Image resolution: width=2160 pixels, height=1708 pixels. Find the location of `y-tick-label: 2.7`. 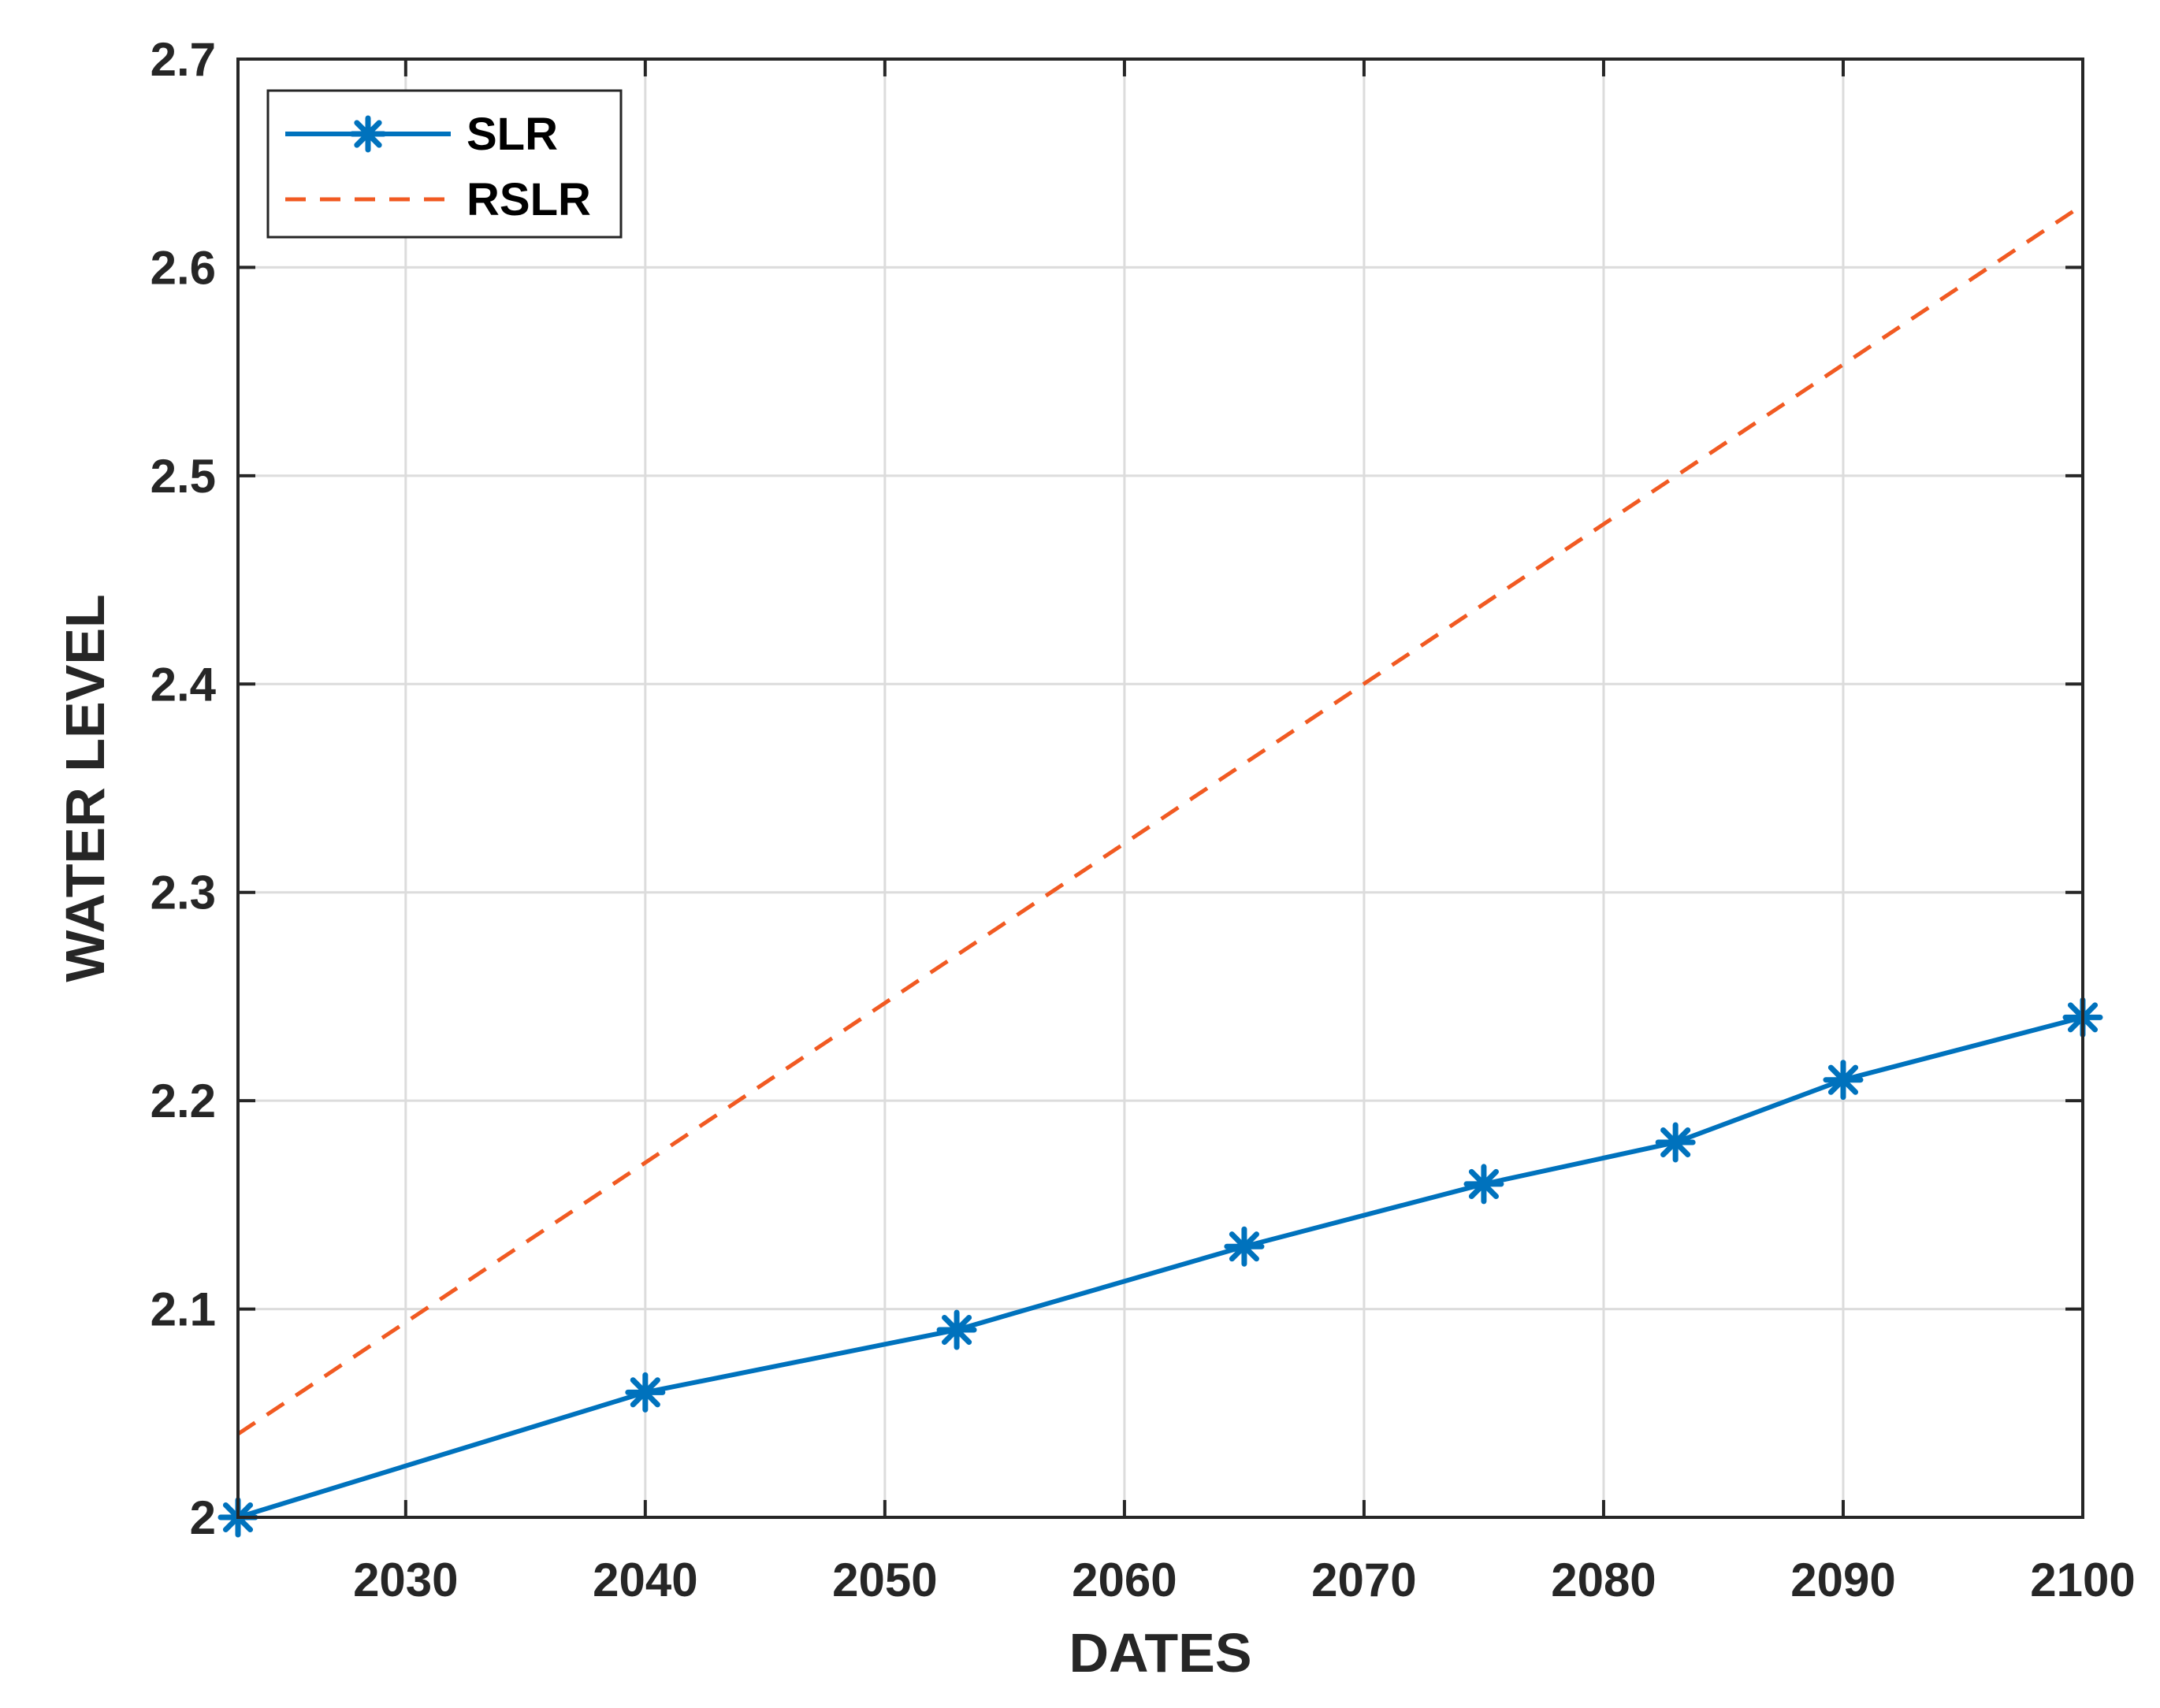

y-tick-label: 2.7 is located at coordinates (183, 60).